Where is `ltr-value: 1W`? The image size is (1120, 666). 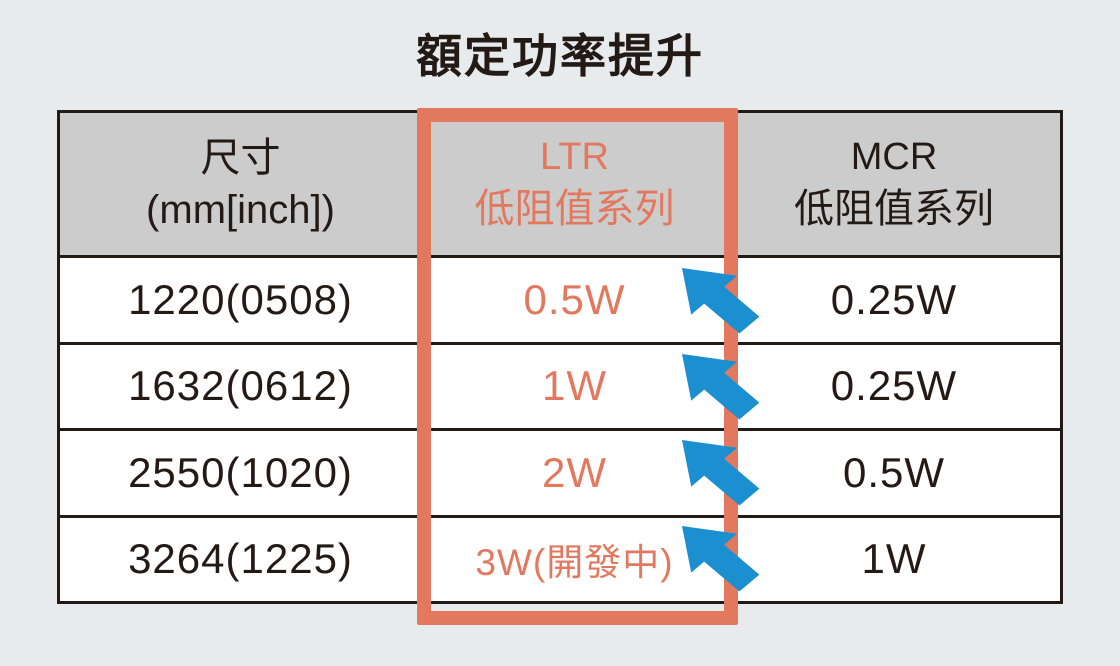 ltr-value: 1W is located at coordinates (574, 386).